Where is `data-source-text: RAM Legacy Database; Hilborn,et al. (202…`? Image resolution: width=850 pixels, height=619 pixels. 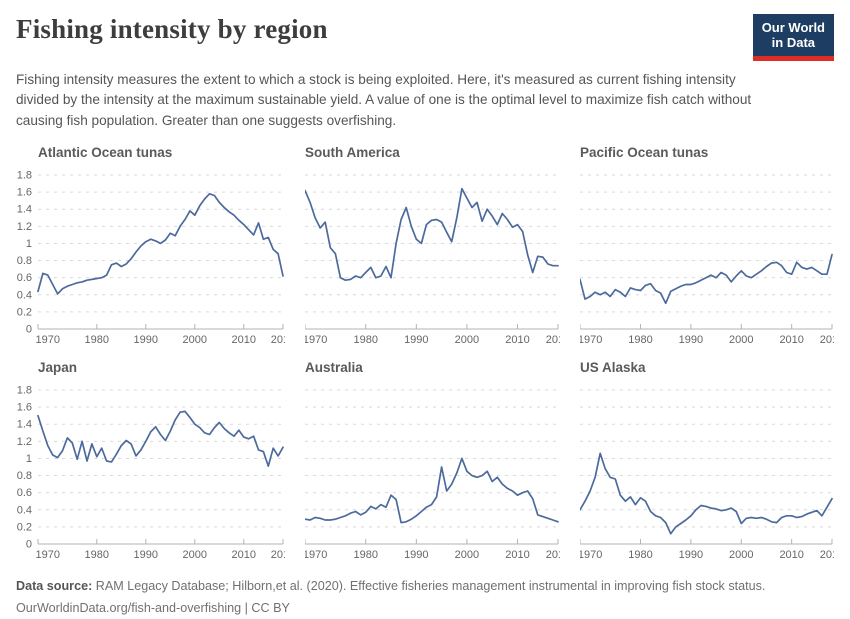
data-source-text: RAM Legacy Database; Hilborn,et al. (202… is located at coordinates (429, 585).